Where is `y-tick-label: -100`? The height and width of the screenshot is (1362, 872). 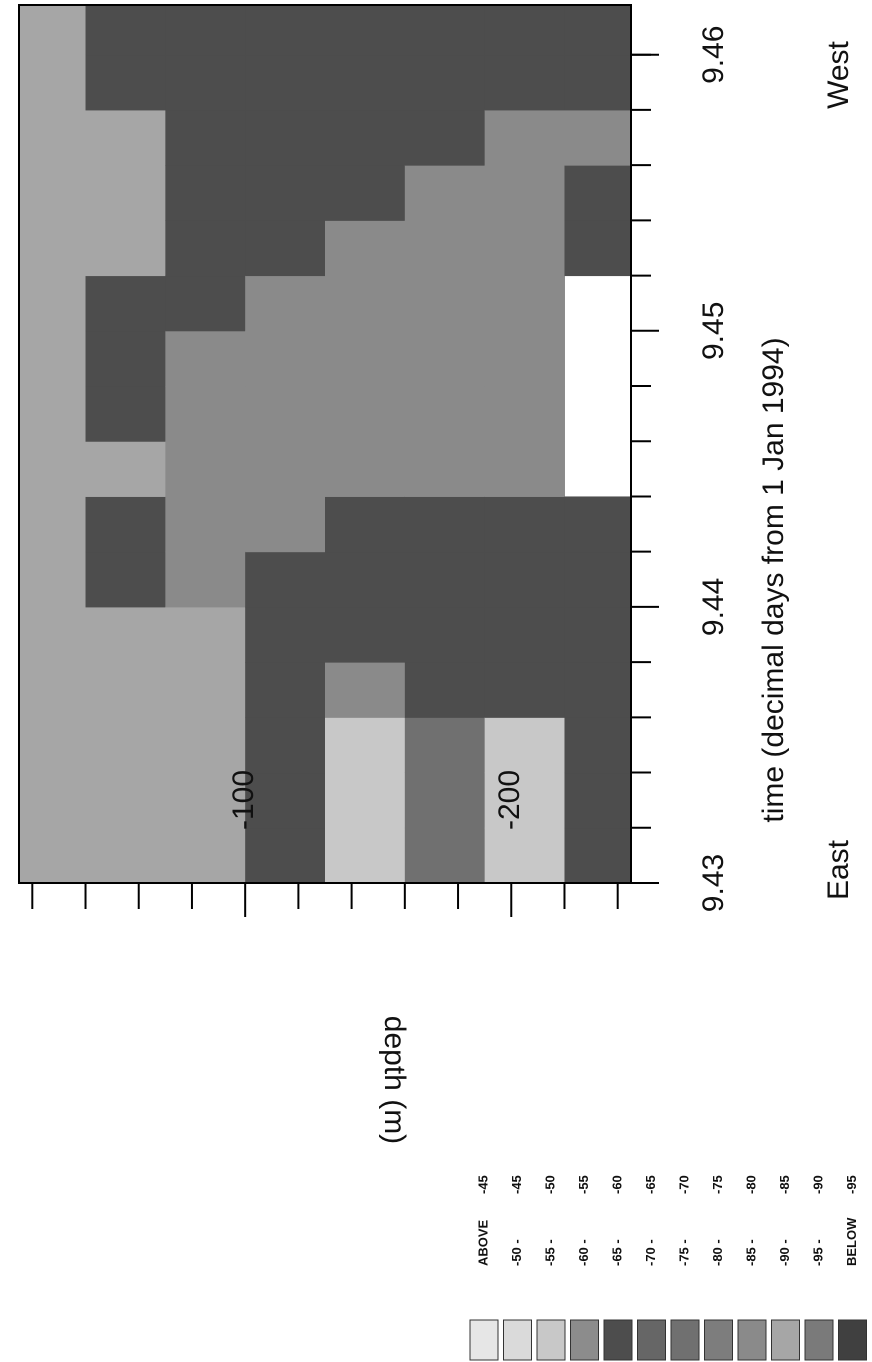 y-tick-label: -100 is located at coordinates (243, 800).